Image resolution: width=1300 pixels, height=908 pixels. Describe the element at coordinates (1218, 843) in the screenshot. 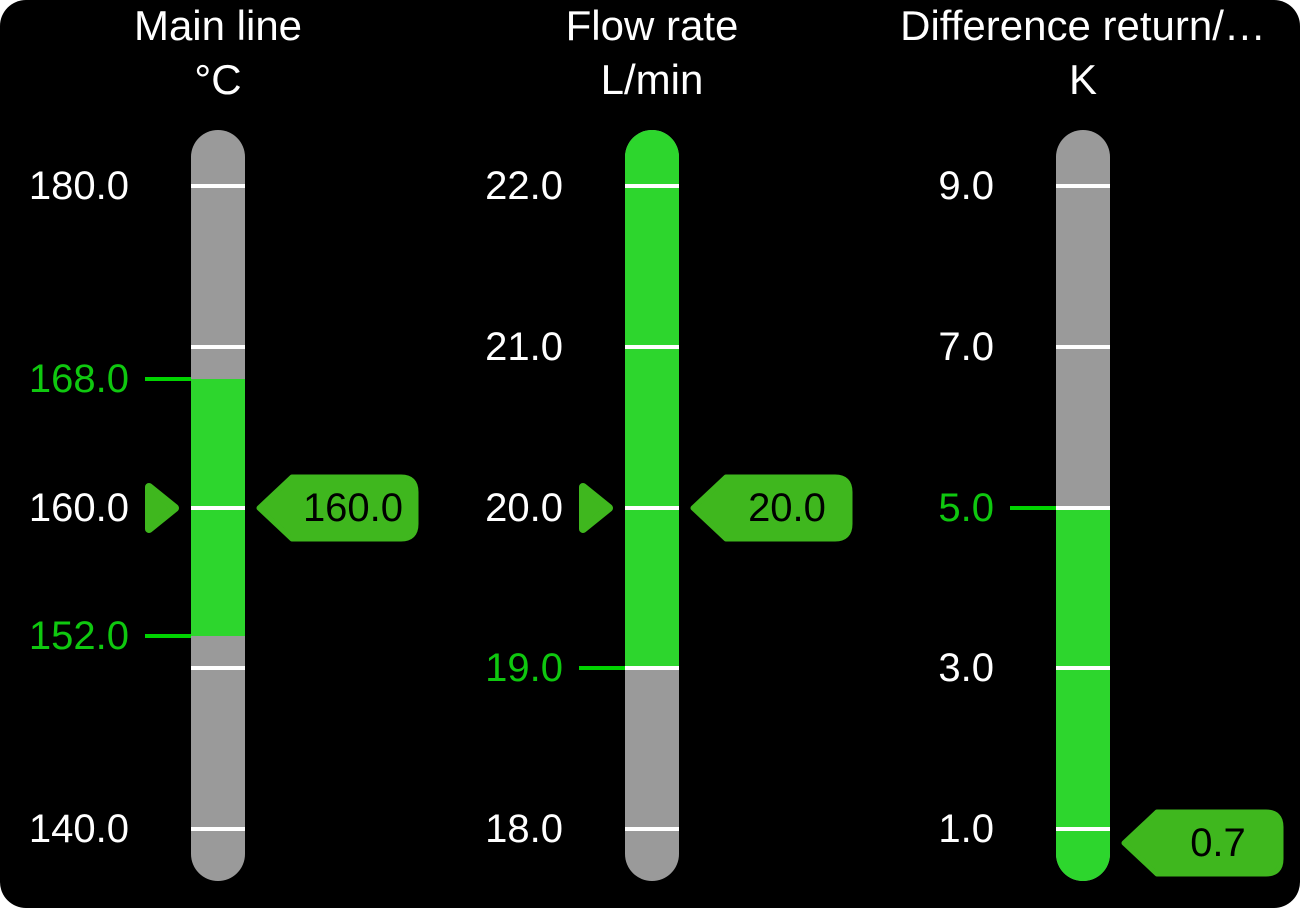

I see `badge-value-text: 0.7` at that location.